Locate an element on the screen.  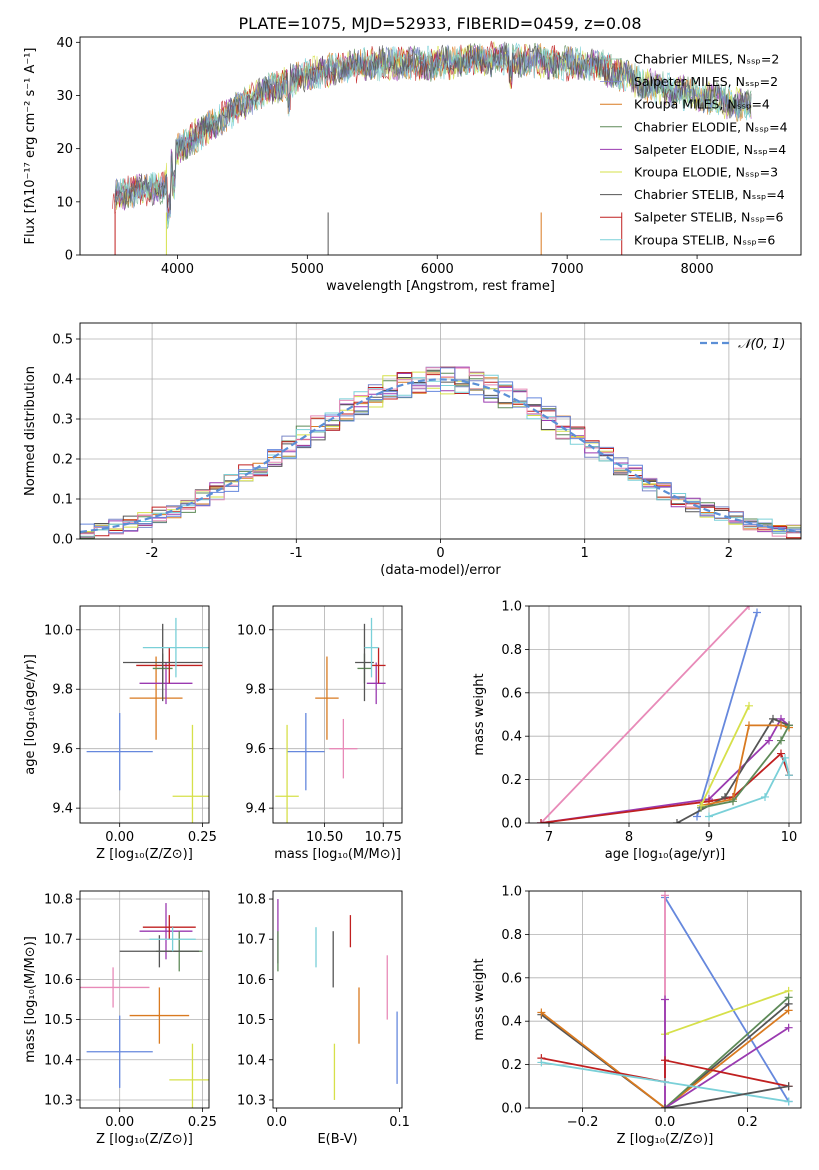
x-tick-label: 0 is located at coordinates (440, 553).